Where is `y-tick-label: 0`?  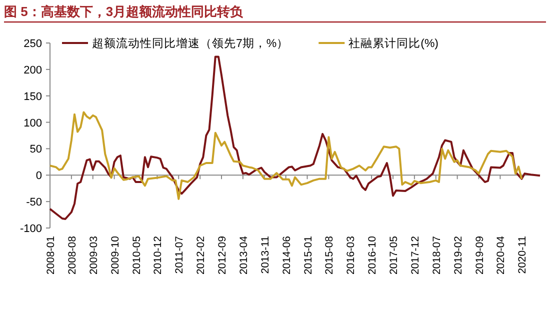 y-tick-label: 0 is located at coordinates (39, 176).